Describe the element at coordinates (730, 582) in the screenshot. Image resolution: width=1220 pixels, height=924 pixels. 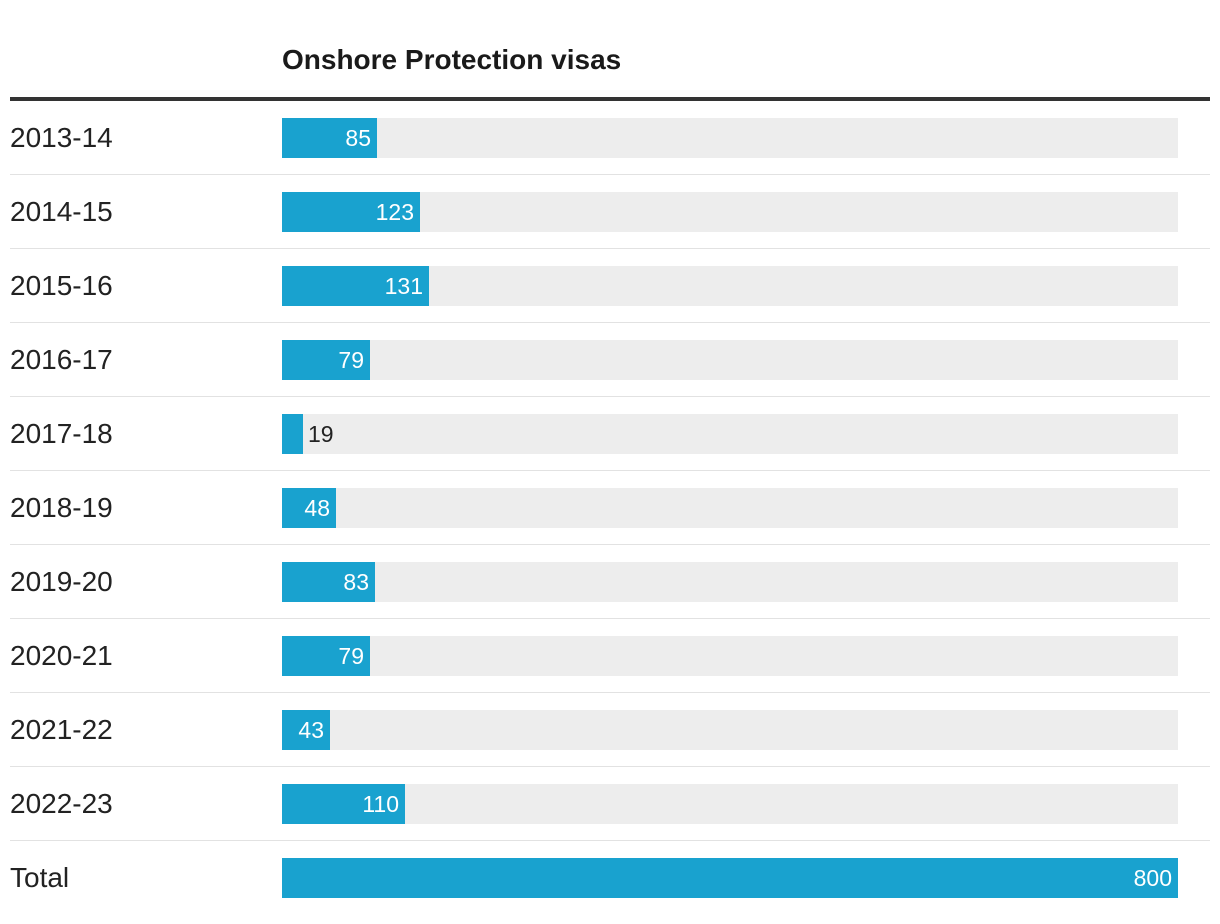
I see `bar-track: 83` at that location.